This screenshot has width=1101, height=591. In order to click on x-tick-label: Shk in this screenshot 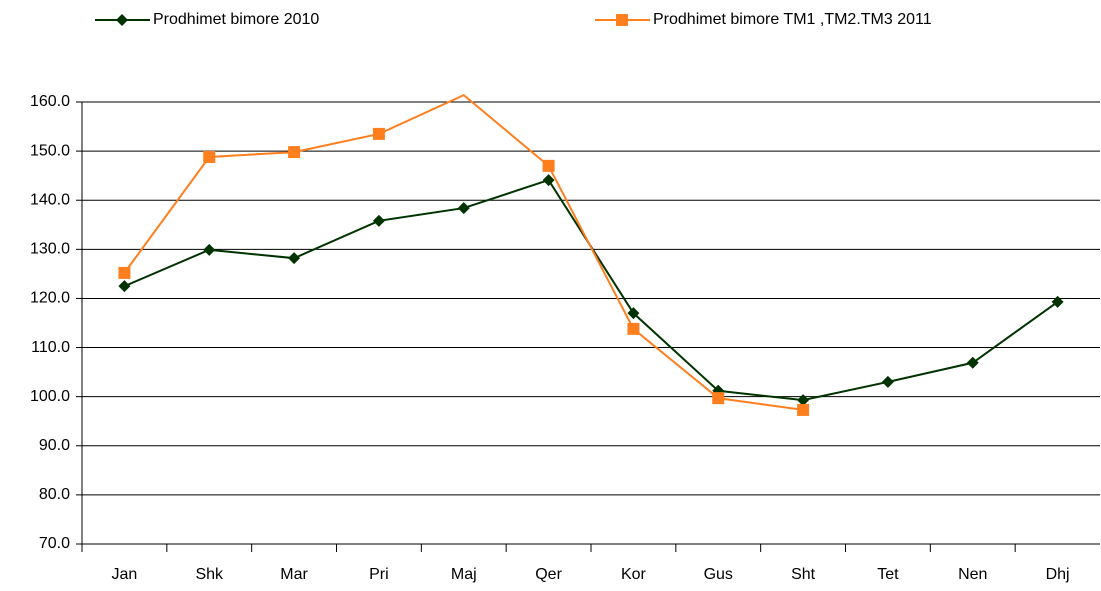, I will do `click(209, 574)`.